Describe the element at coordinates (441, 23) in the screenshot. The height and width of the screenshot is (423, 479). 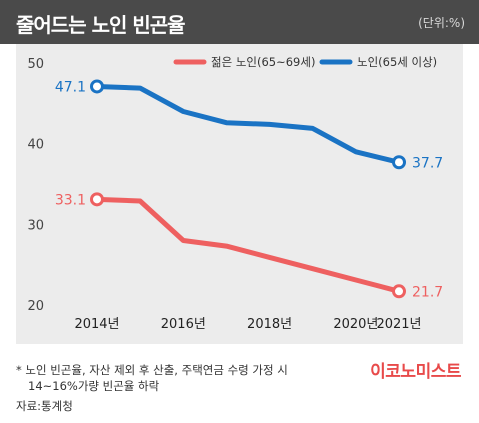
I see `unit-label: (단위:%)` at that location.